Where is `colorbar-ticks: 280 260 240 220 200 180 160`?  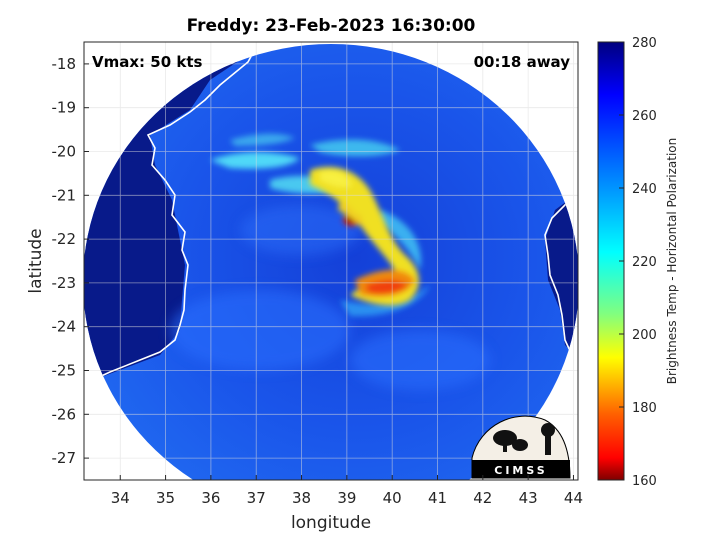 colorbar-ticks: 280 260 240 220 200 180 160 is located at coordinates (638, 262).